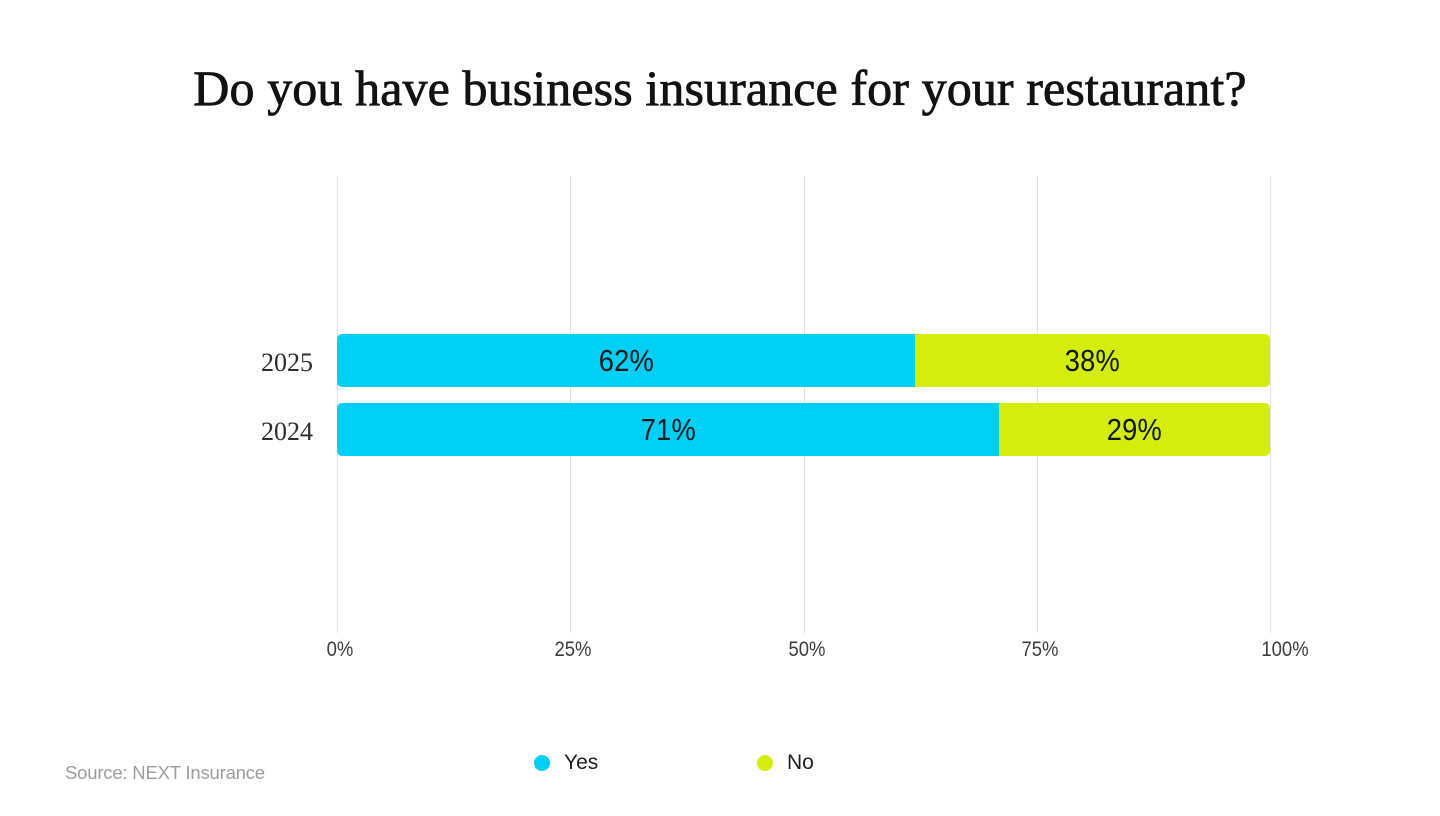  Describe the element at coordinates (1040, 649) in the screenshot. I see `x-tick-label: 75%` at that location.